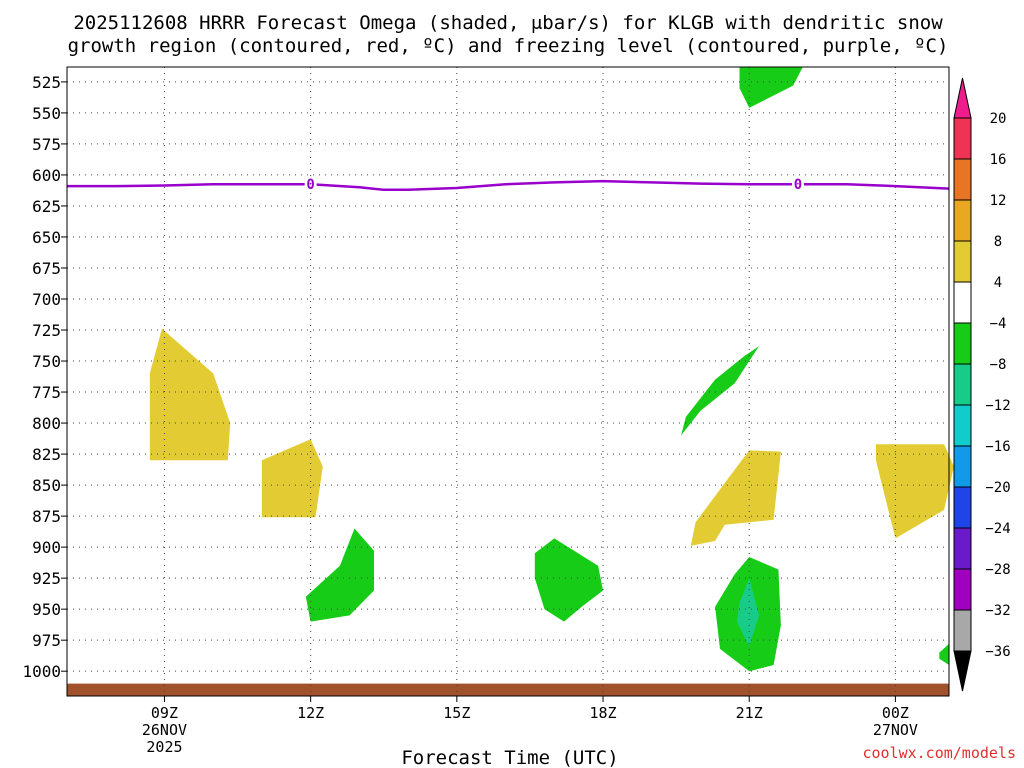 This screenshot has height=768, width=1024. Describe the element at coordinates (46, 547) in the screenshot. I see `y-tick-label-900: 900` at that location.